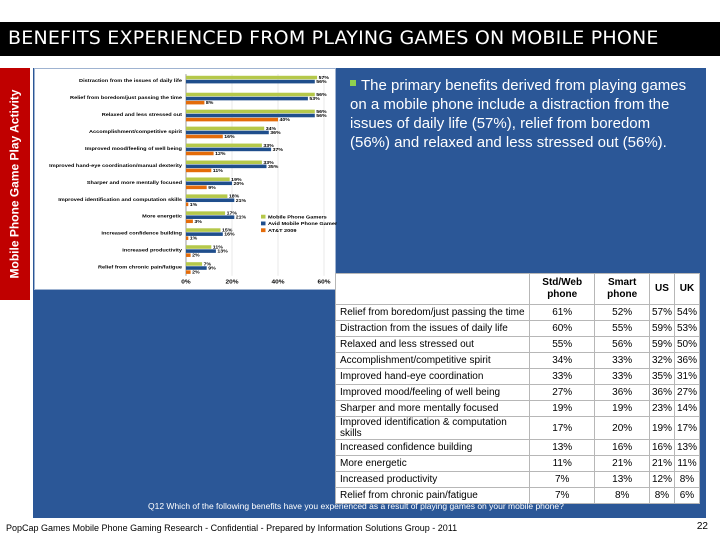 The width and height of the screenshot is (720, 540). What do you see at coordinates (661, 447) in the screenshot?
I see `table-cell: 16%` at bounding box center [661, 447].